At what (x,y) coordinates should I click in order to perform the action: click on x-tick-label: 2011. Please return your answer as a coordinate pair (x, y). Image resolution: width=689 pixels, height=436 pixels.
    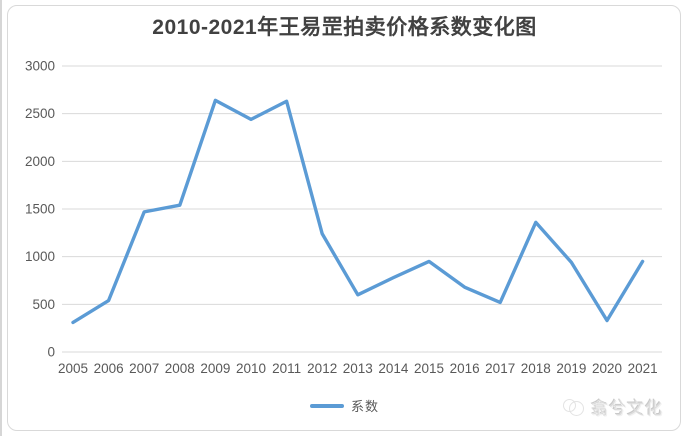
    Looking at the image, I should click on (286, 368).